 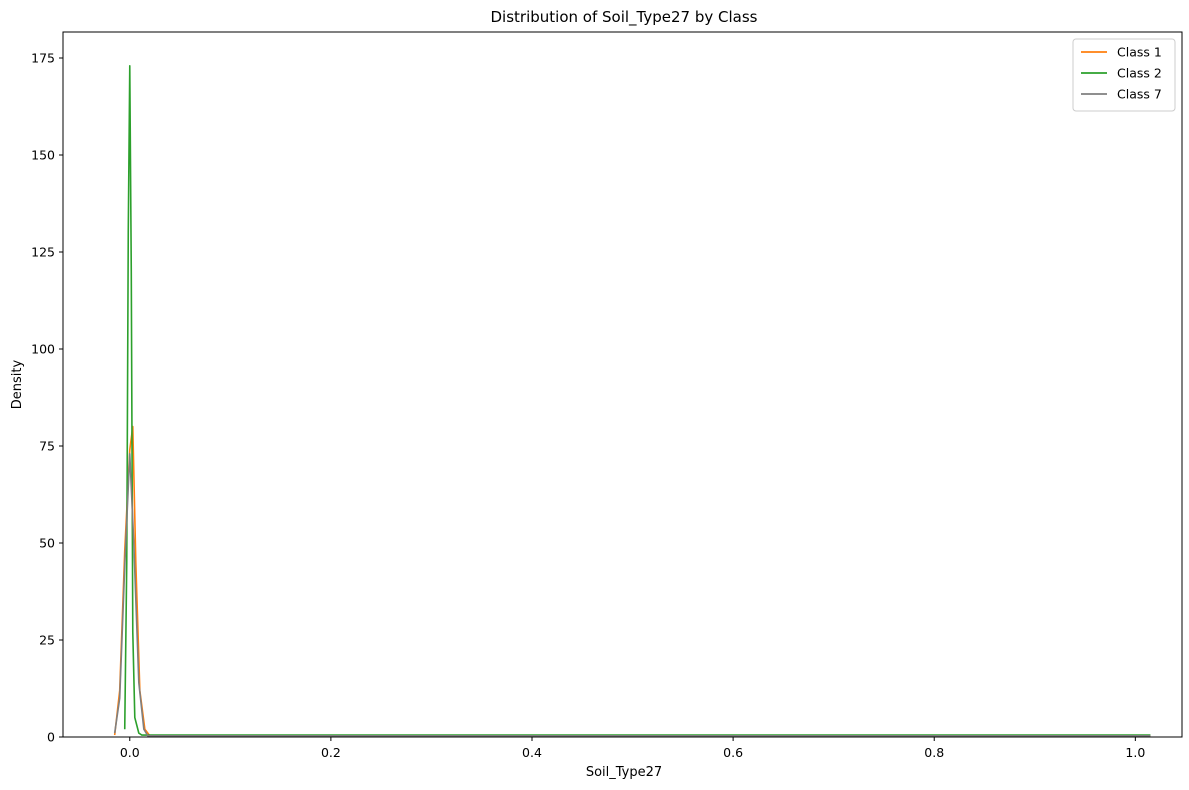 I want to click on x-axis: 0.0 0.2 0.4 0.6 0.8 1.0, so click(x=632, y=748).